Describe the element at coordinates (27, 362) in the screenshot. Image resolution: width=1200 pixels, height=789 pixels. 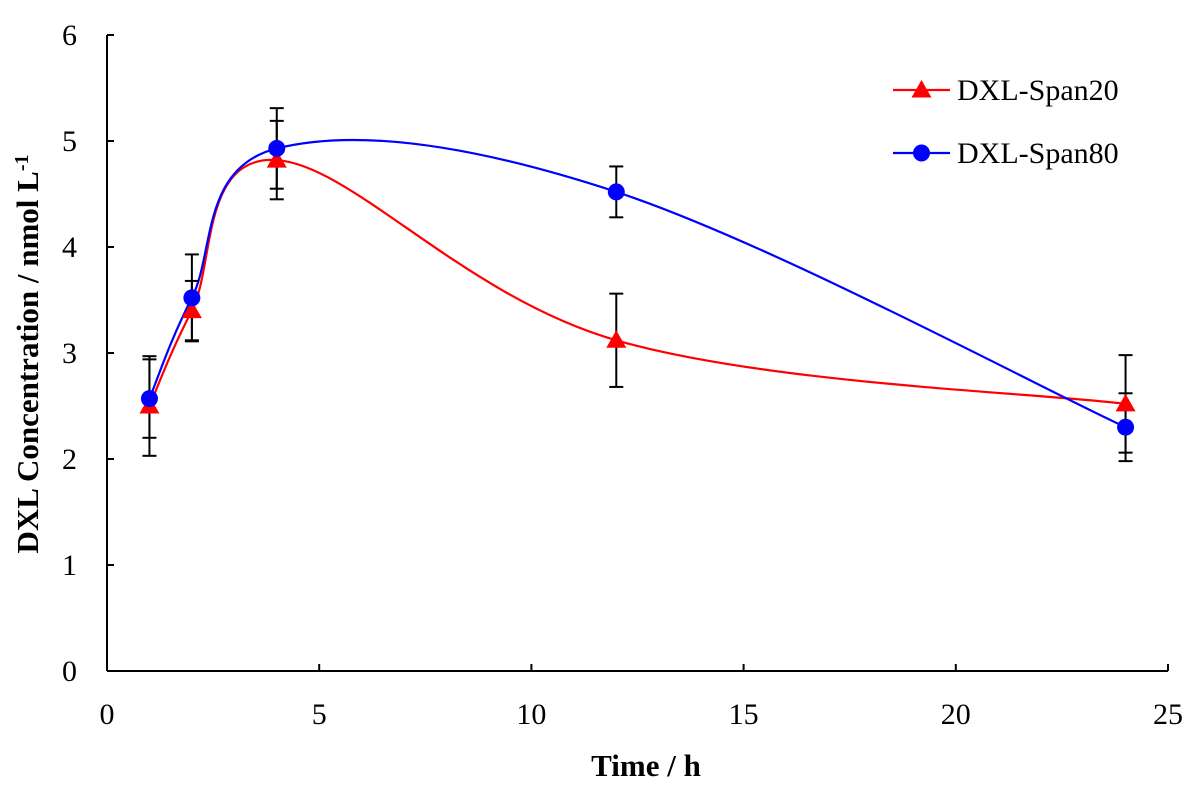
I see `y-axis-title-main: DXL Concentration / nmol L` at that location.